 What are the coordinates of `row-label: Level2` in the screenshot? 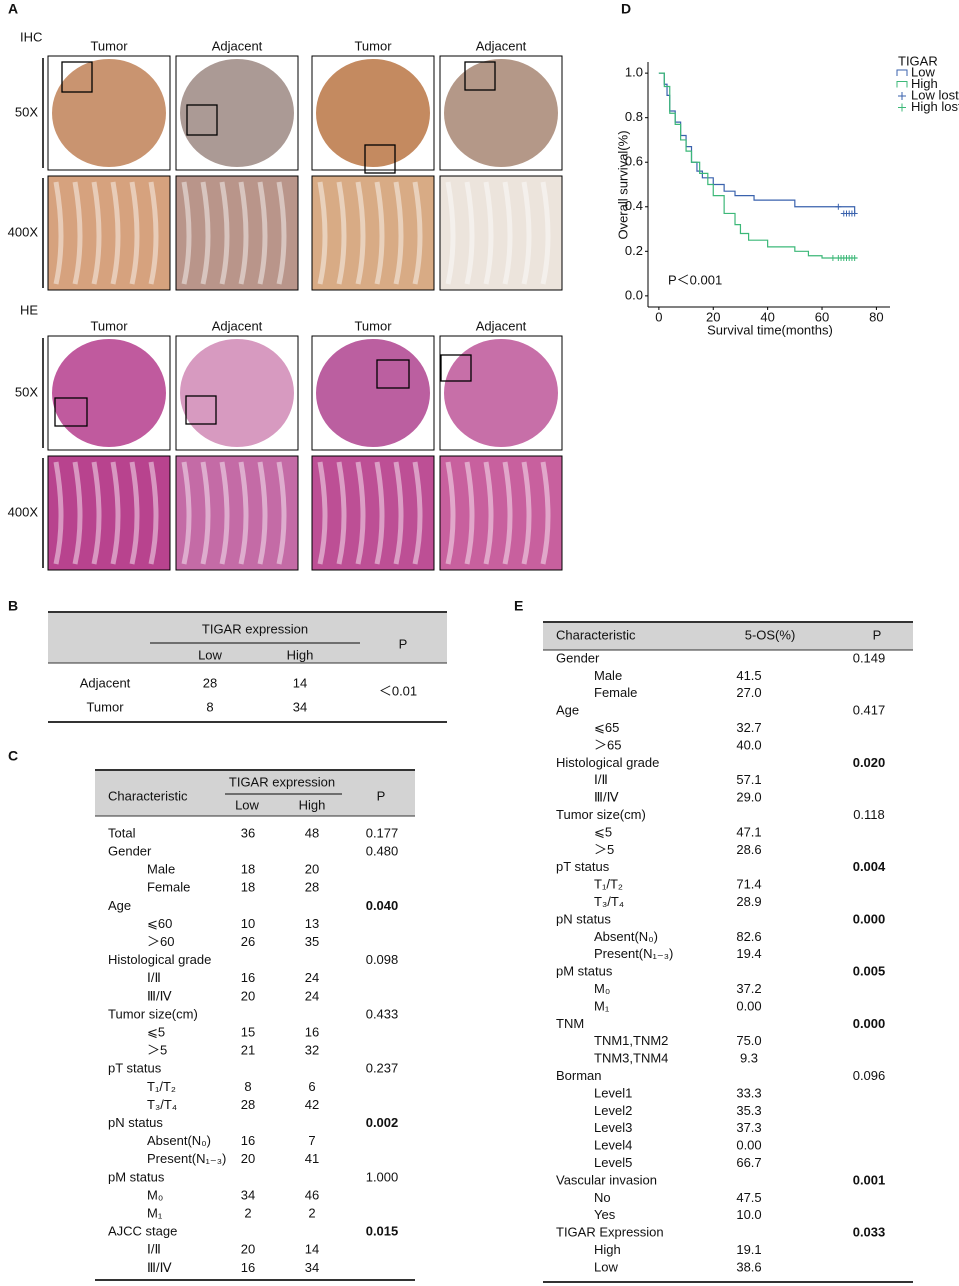 It's located at (613, 1110).